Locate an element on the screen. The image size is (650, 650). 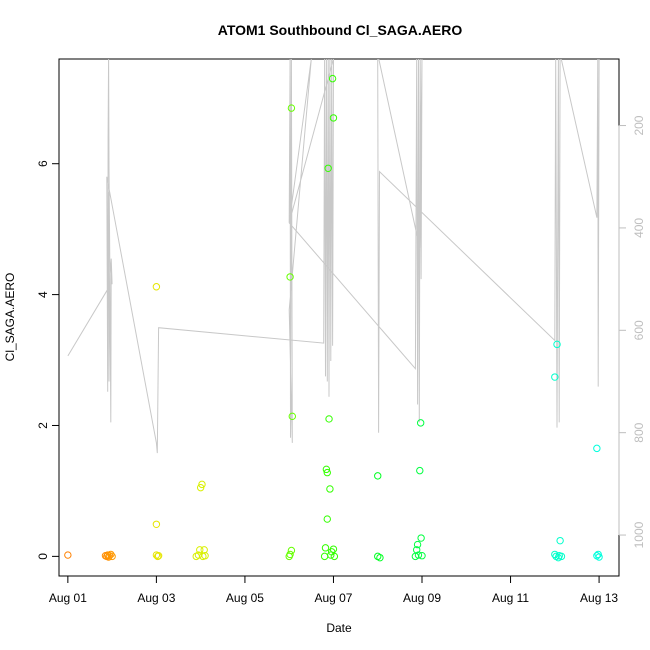
x-tick-label: Aug 01 is located at coordinates (68, 598).